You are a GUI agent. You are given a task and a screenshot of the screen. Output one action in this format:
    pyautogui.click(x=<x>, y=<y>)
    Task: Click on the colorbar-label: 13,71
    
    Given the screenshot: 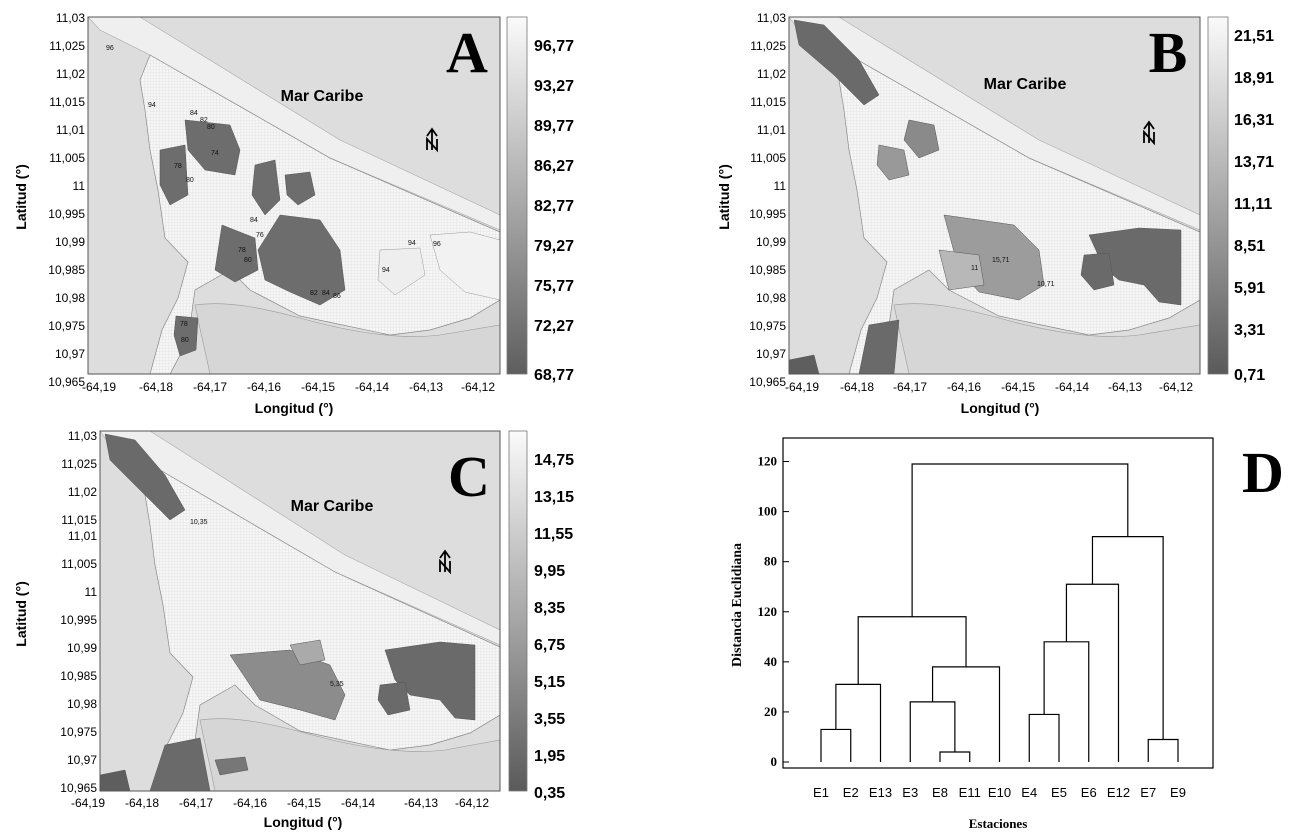 What is the action you would take?
    pyautogui.click(x=1254, y=162)
    